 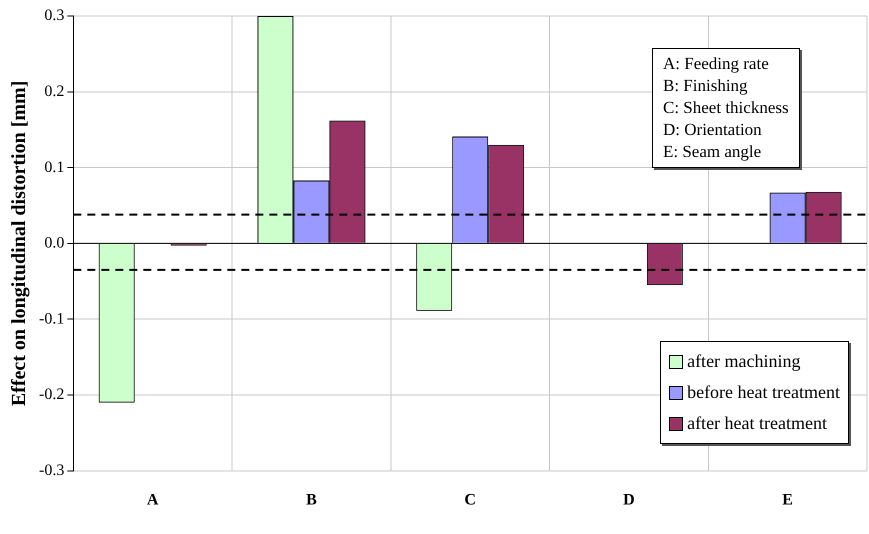 What do you see at coordinates (54, 167) in the screenshot?
I see `y-tick-label: 0.1` at bounding box center [54, 167].